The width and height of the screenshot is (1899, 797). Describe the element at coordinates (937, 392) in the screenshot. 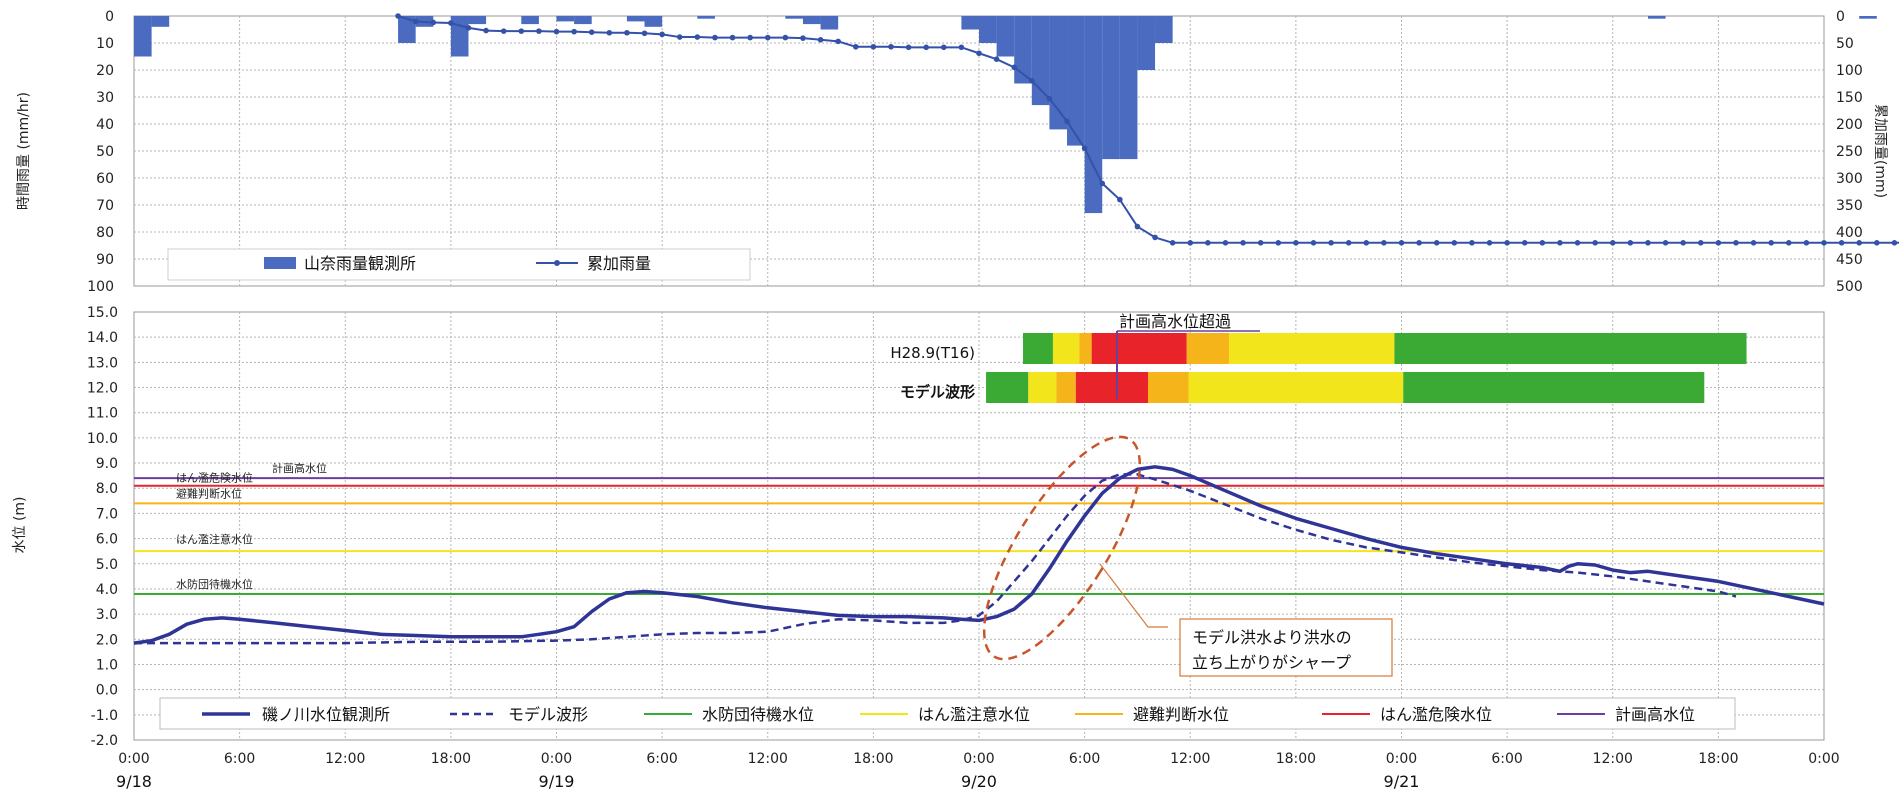

I see `status-bar-label-model: モデル波形` at that location.